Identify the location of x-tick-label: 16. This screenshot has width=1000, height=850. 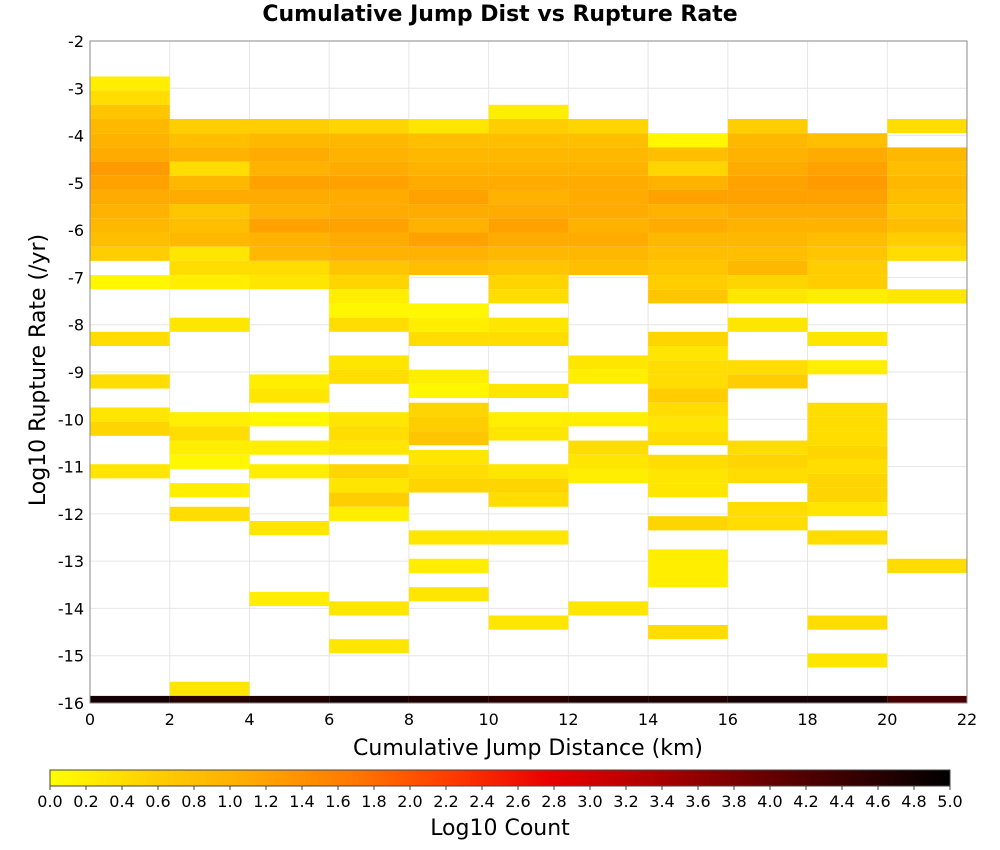
(728, 719).